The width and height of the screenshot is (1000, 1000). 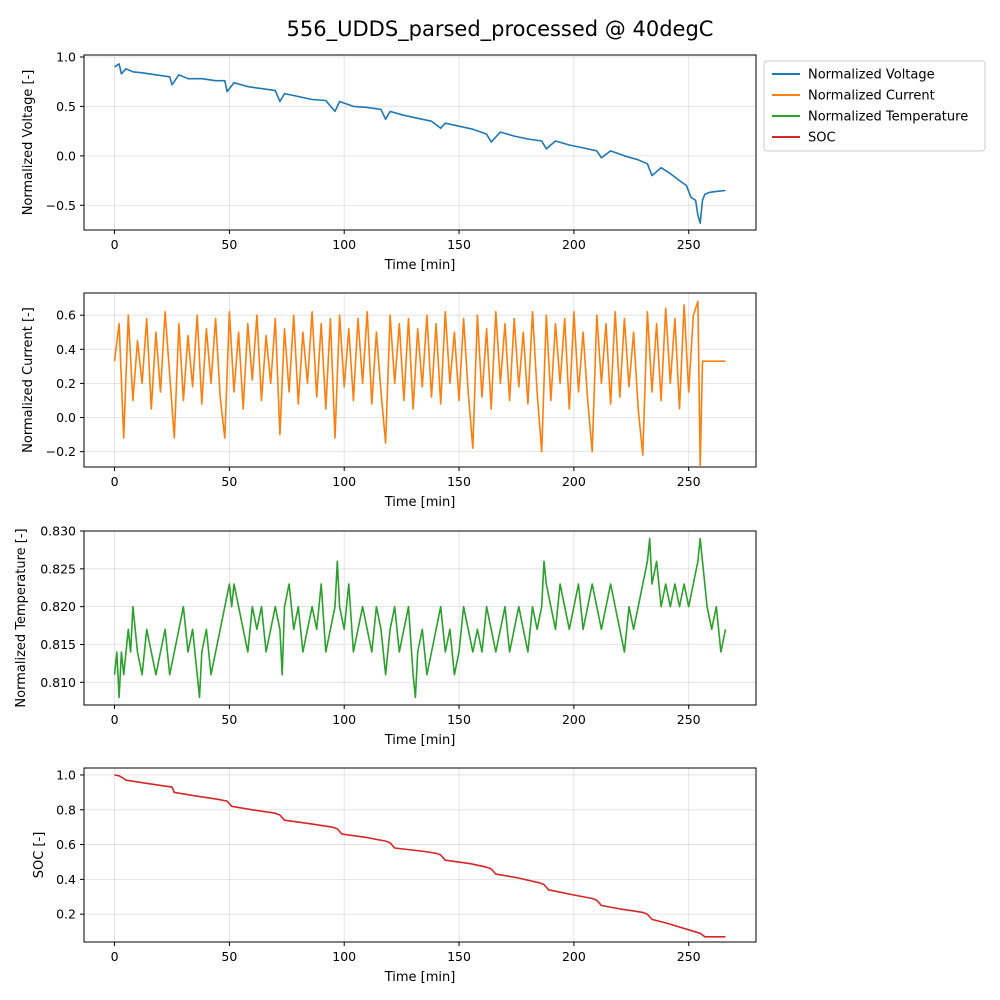 What do you see at coordinates (61, 451) in the screenshot?
I see `y-tick-label: −0.2` at bounding box center [61, 451].